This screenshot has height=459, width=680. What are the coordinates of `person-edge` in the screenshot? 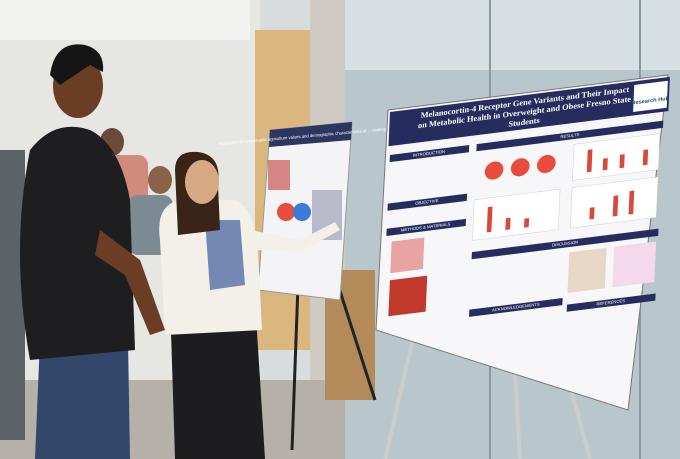 It's located at (12, 295).